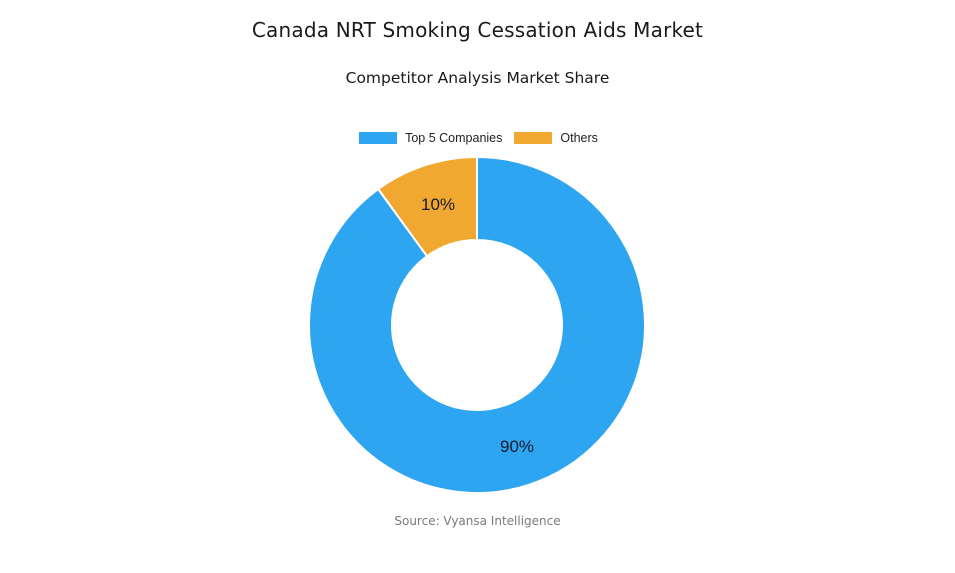 The width and height of the screenshot is (955, 573). I want to click on legend-item-others: Others, so click(556, 138).